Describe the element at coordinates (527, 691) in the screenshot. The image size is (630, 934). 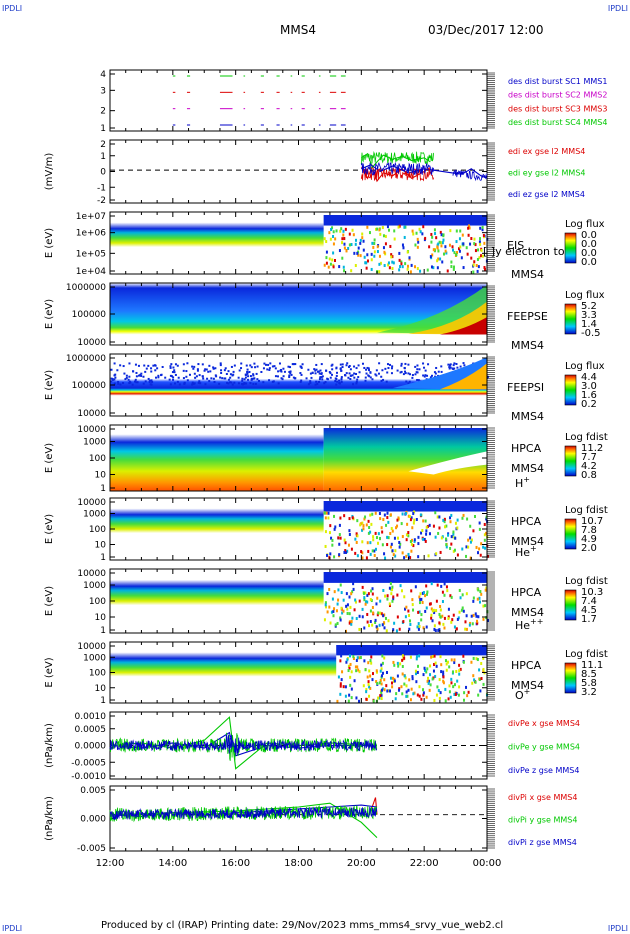
I see `hpca_o-species-charge: +` at that location.